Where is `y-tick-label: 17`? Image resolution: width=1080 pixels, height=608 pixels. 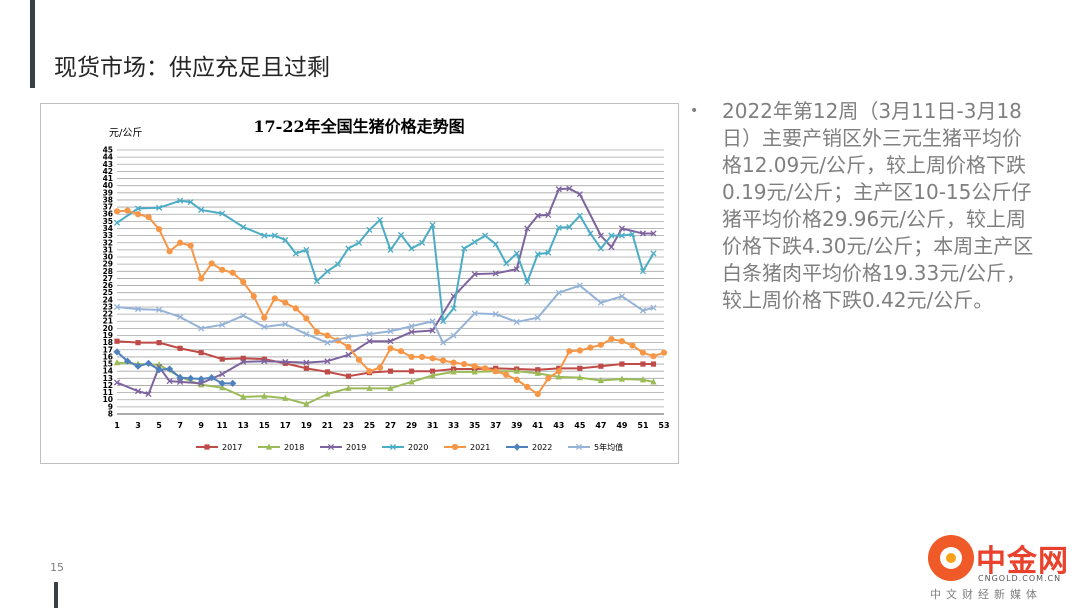
y-tick-label: 17 is located at coordinates (108, 349).